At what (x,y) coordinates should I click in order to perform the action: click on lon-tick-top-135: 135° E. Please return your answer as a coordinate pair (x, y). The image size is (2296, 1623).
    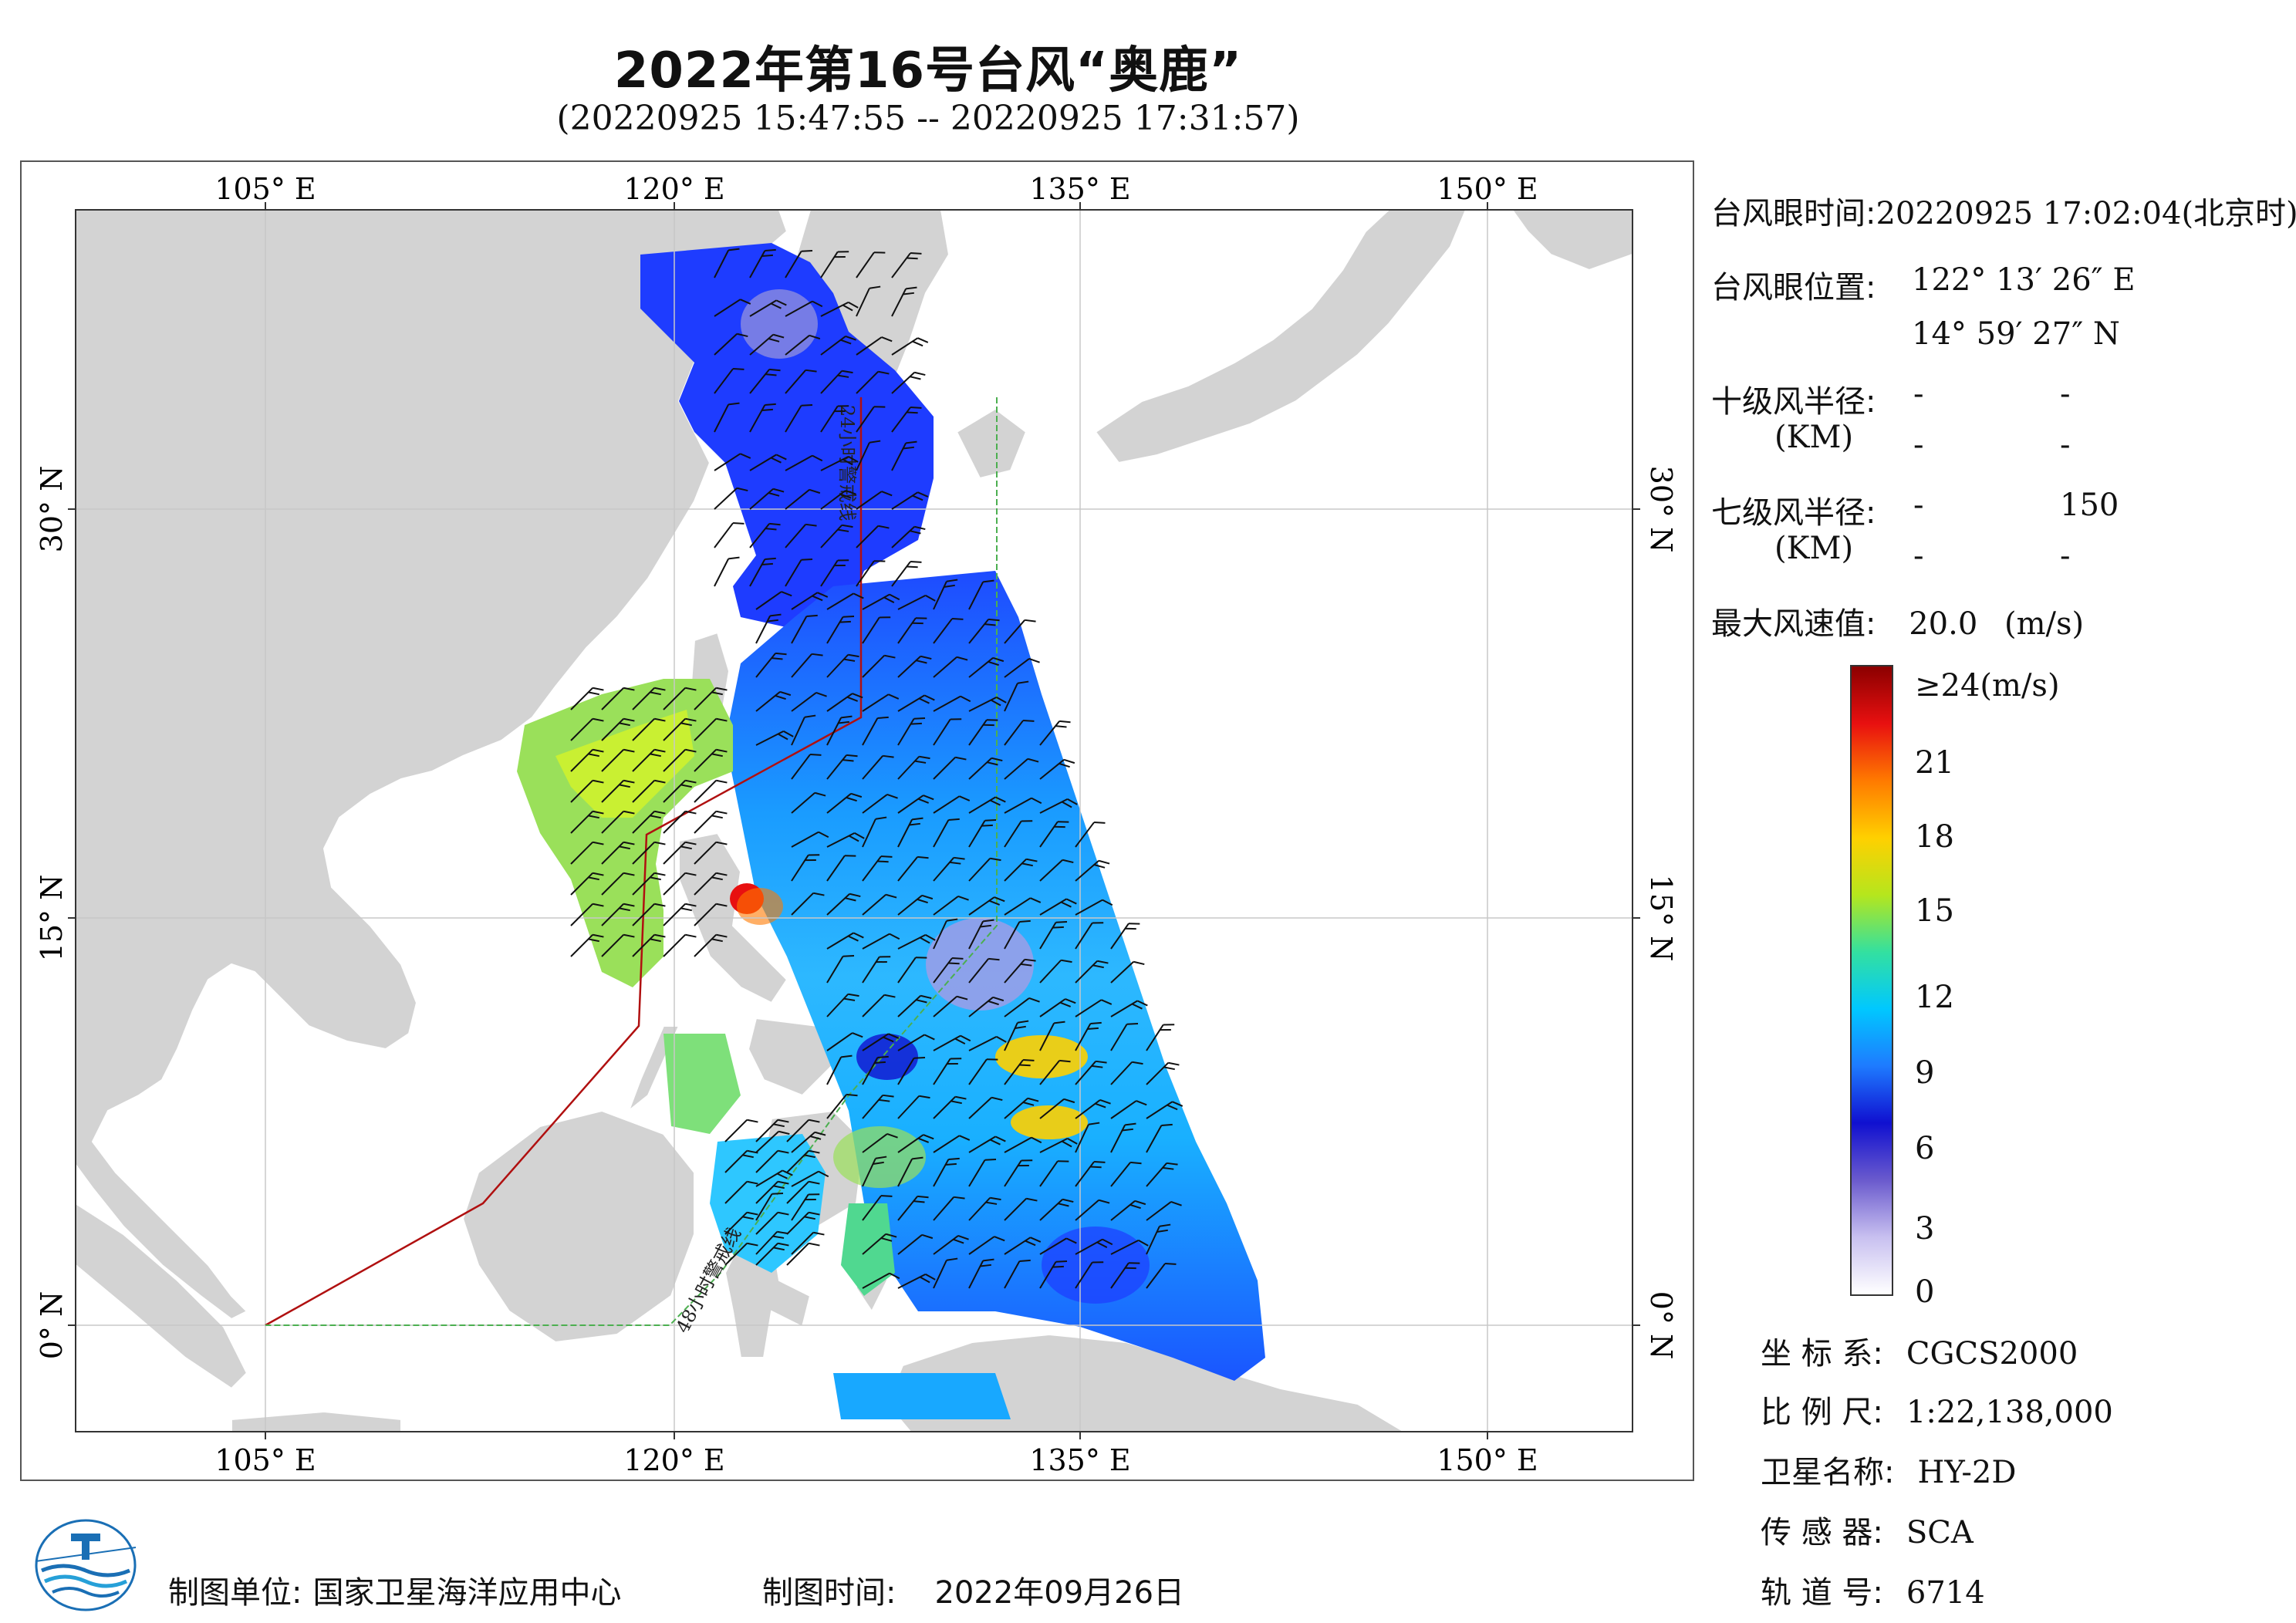
    Looking at the image, I should click on (1079, 189).